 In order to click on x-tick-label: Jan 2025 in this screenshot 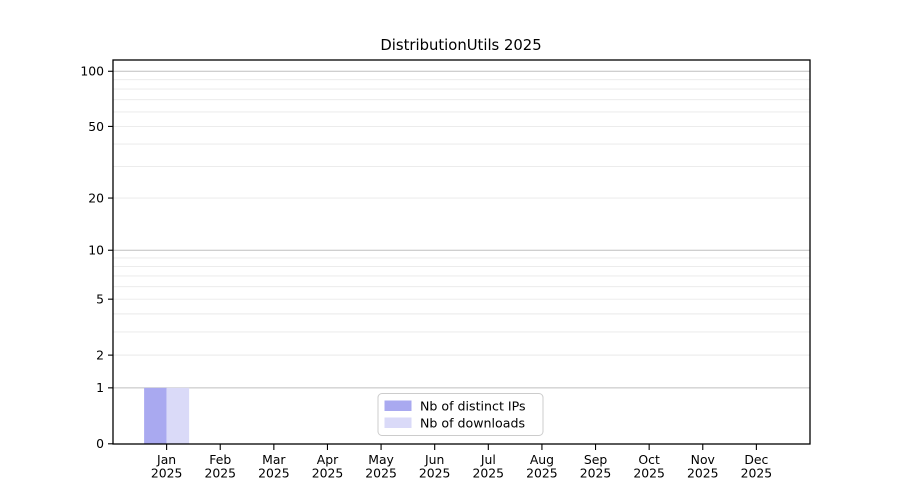, I will do `click(167, 466)`.